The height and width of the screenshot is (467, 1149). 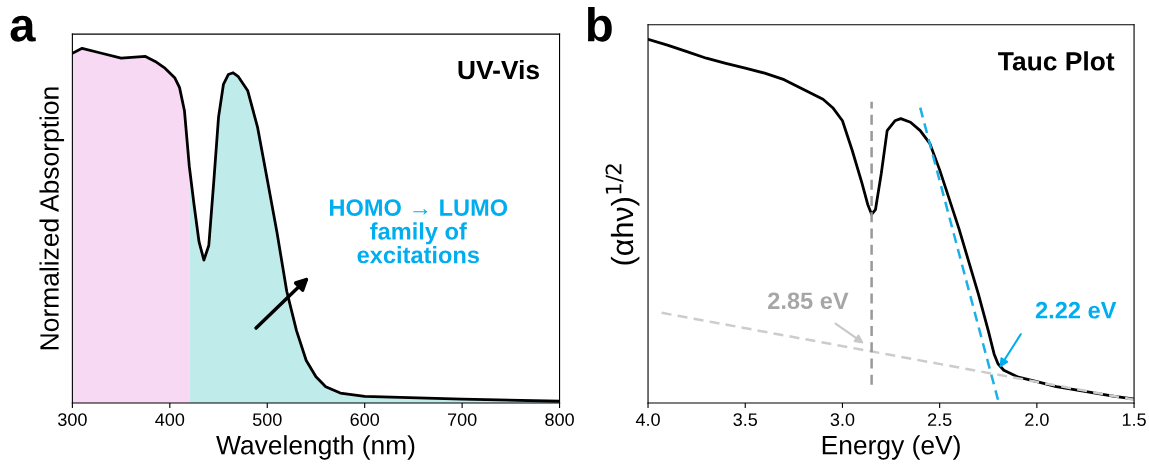 What do you see at coordinates (647, 420) in the screenshot?
I see `x-tick-label: 4.0` at bounding box center [647, 420].